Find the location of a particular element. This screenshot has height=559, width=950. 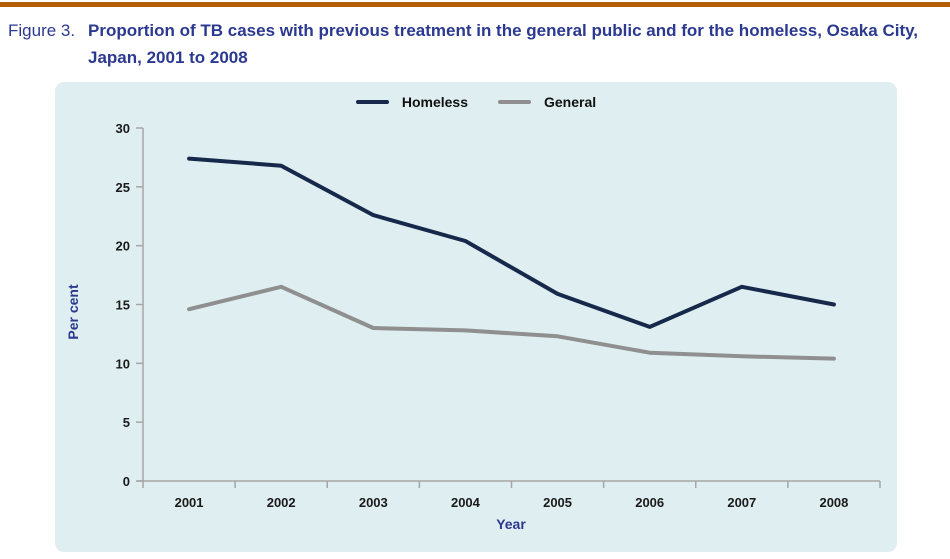

x-tick-label: 2008 is located at coordinates (833, 502).